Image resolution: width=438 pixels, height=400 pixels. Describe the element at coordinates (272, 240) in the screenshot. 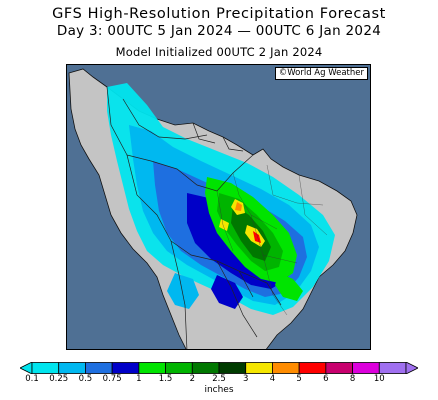

I see `state-borders` at that location.